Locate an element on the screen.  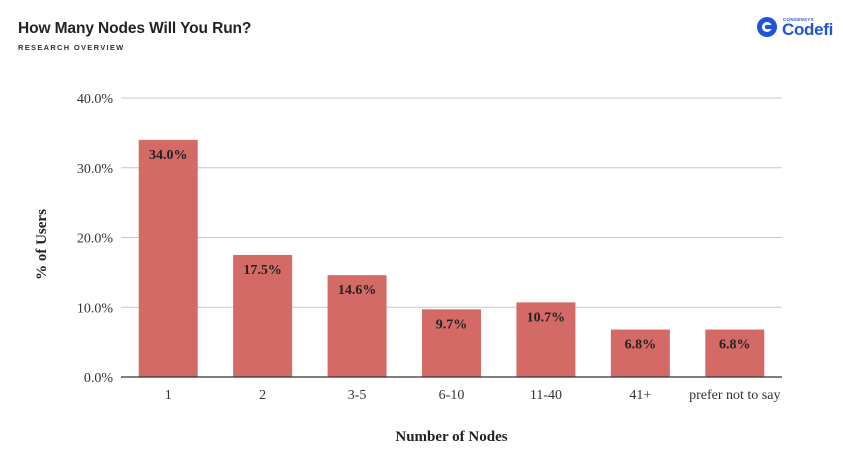
data-label: 17.5% is located at coordinates (262, 270).